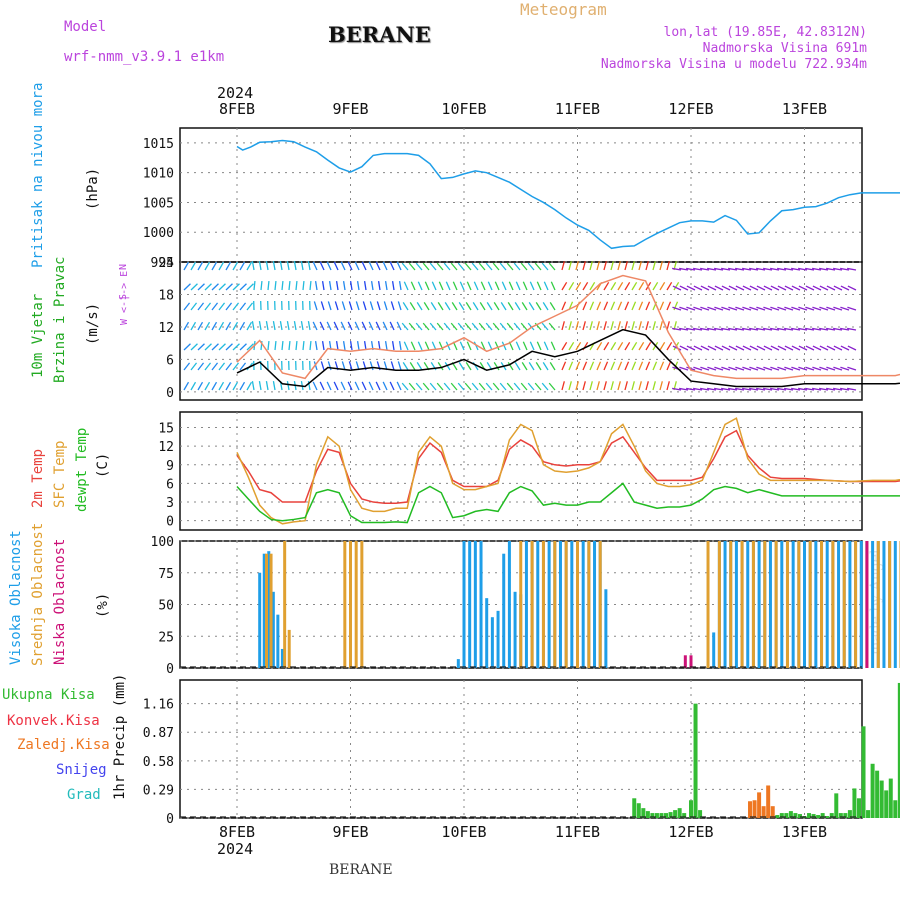 This screenshot has width=900, height=900. Describe the element at coordinates (784, 48) in the screenshot. I see `elevation-label: Nadmorska Visina 691m` at that location.